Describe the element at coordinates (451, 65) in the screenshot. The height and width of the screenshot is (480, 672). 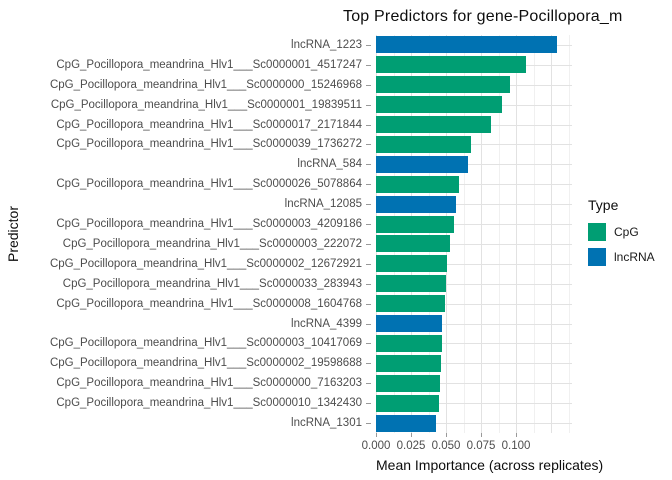
I see `bar-CpG_Pocillopora_meandrina_Hlv1___Sc0000001_4517247` at that location.